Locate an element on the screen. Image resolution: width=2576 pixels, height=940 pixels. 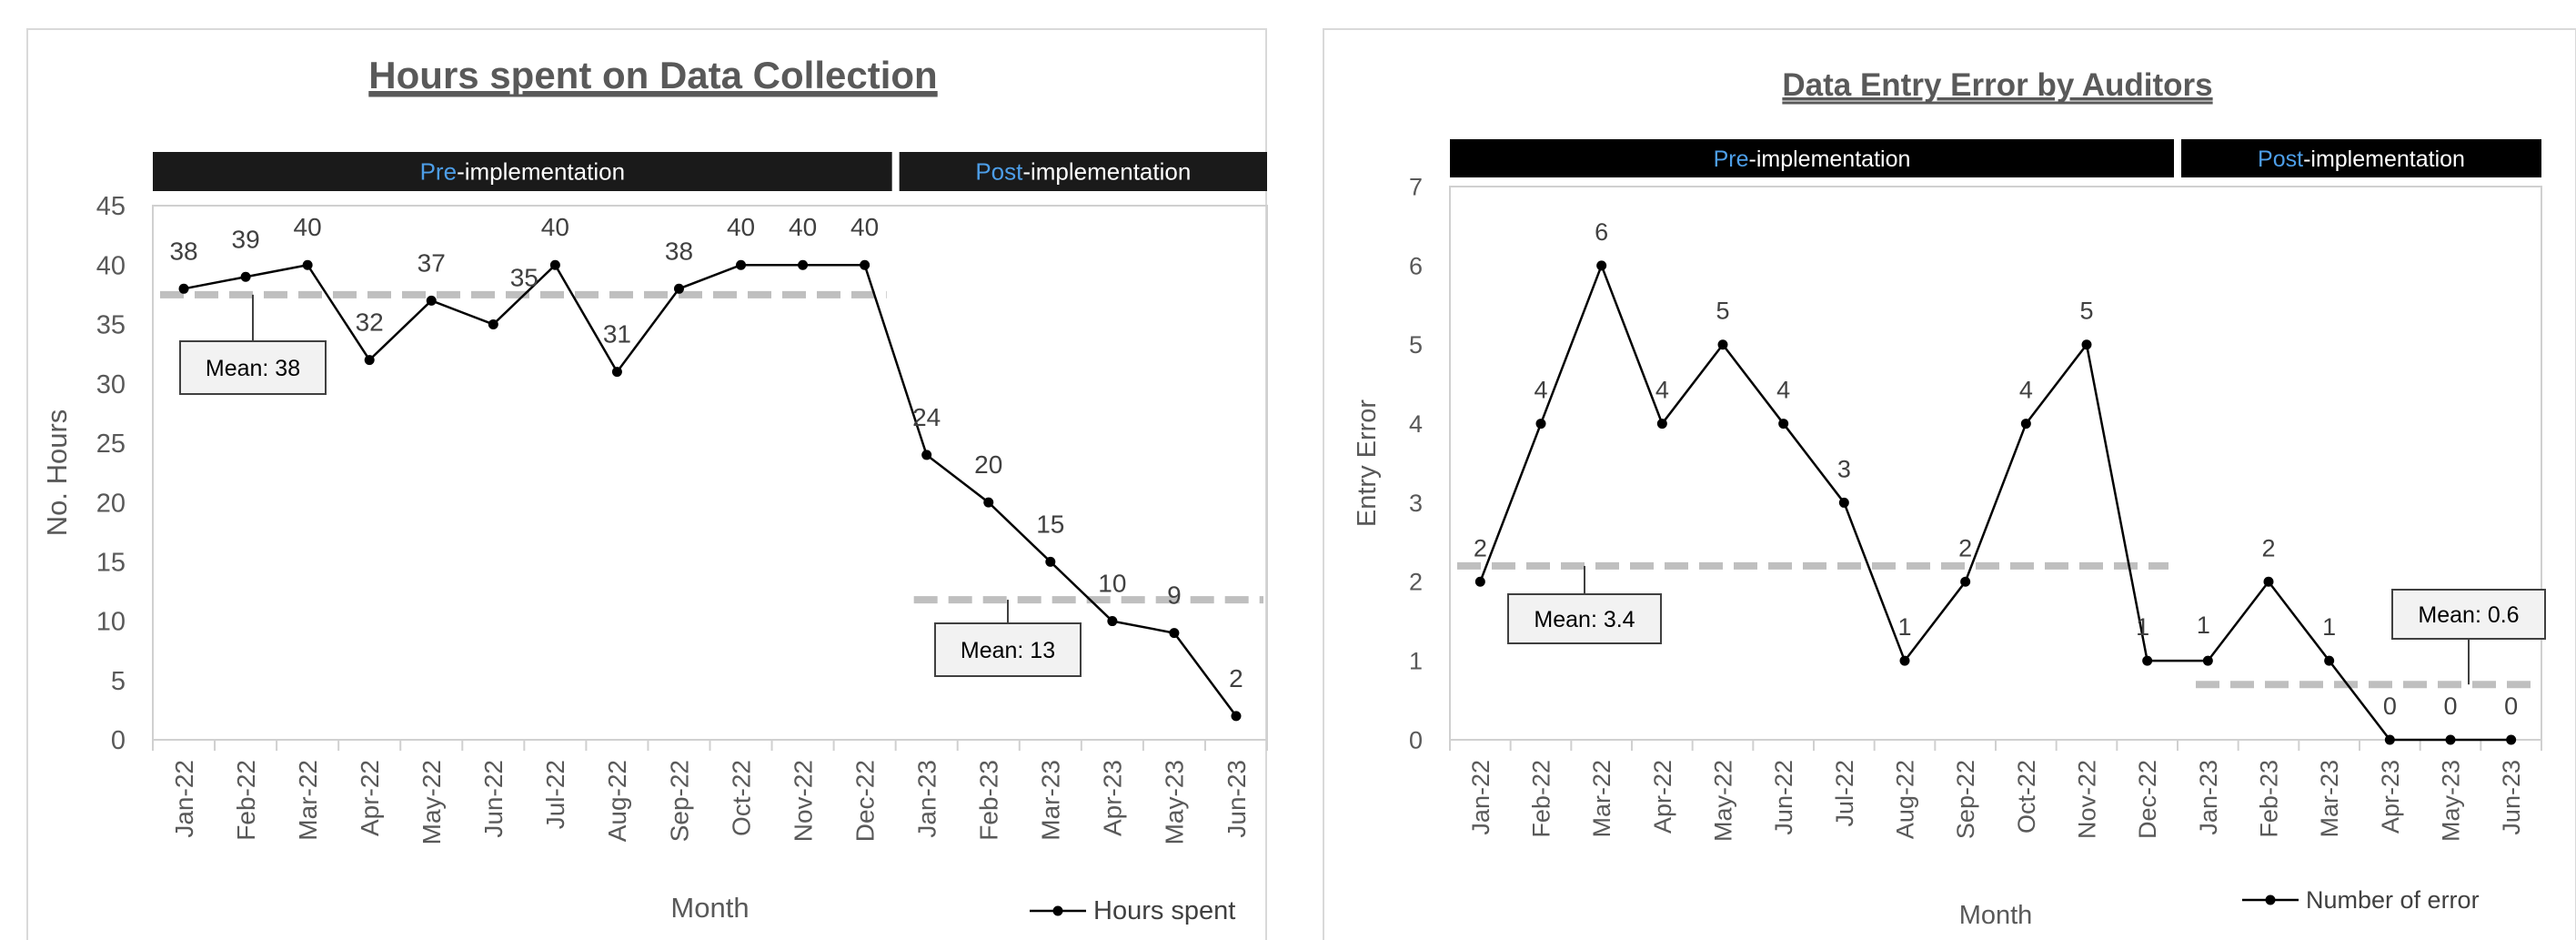
y-tick-label: 15 is located at coordinates (111, 562).